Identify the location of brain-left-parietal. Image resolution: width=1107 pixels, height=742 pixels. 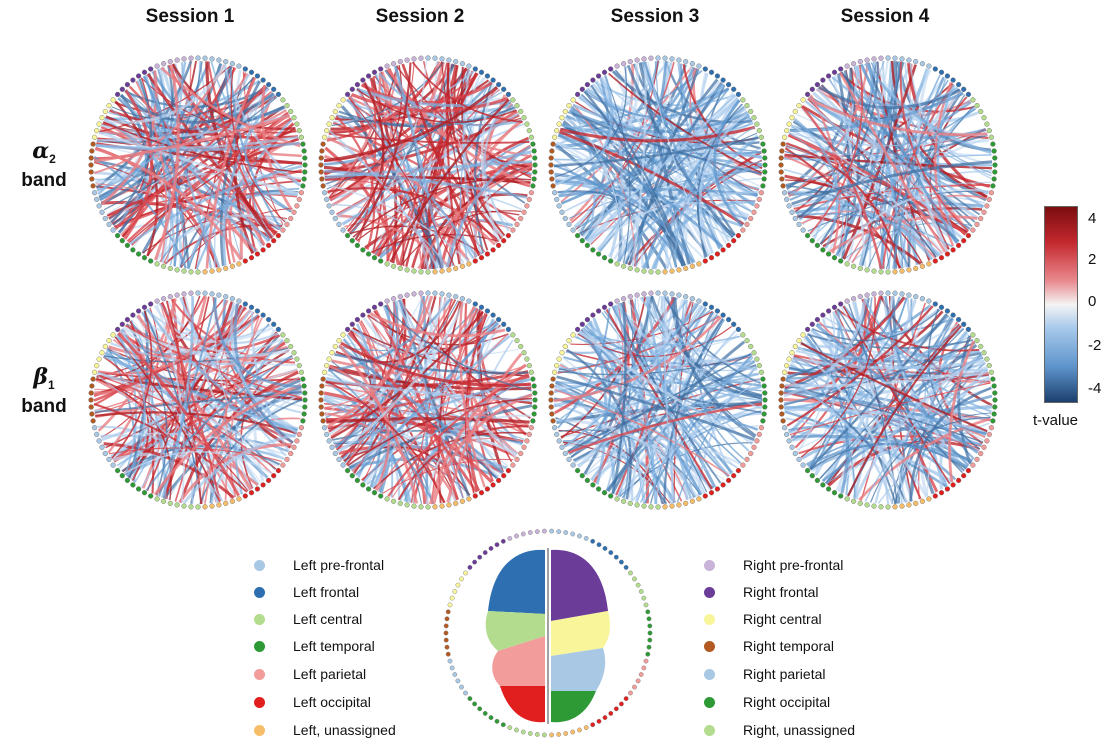
(518, 661).